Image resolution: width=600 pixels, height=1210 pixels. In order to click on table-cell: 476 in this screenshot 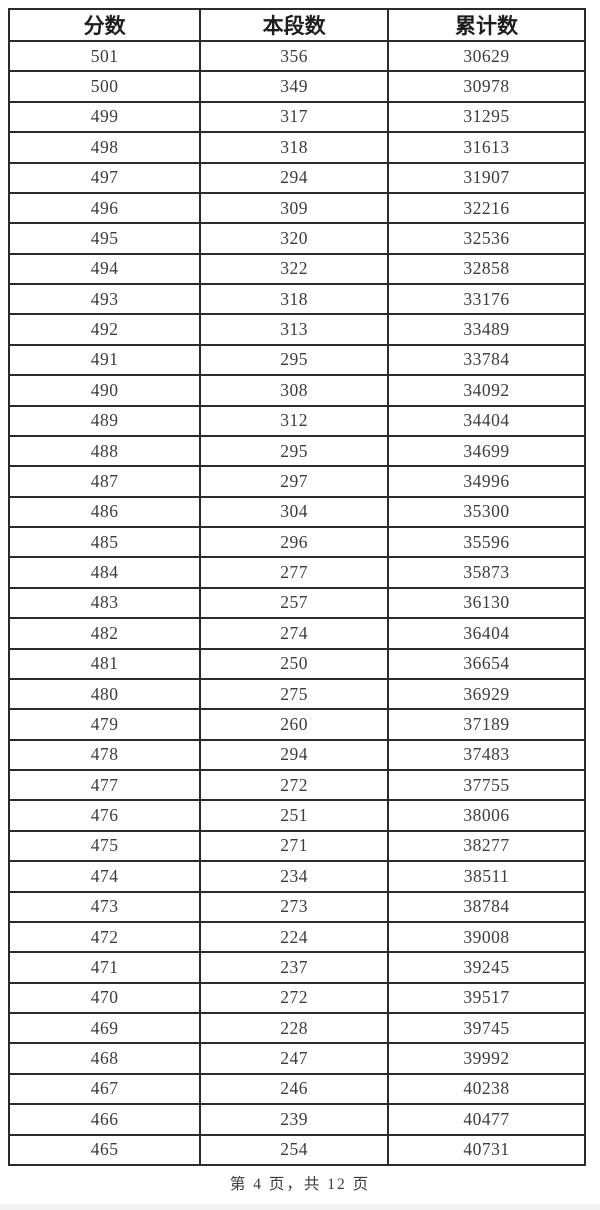, I will do `click(104, 815)`.